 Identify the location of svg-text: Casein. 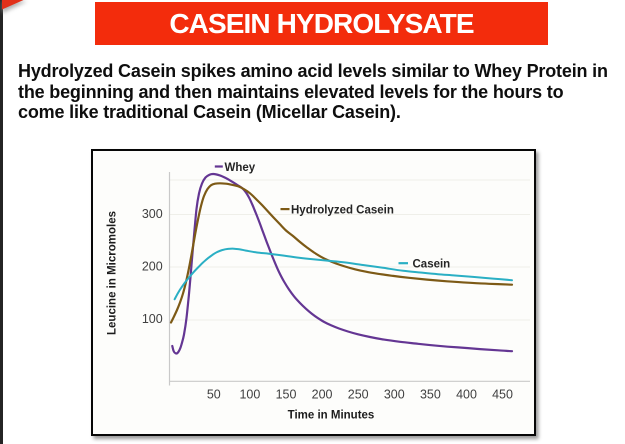
(432, 265).